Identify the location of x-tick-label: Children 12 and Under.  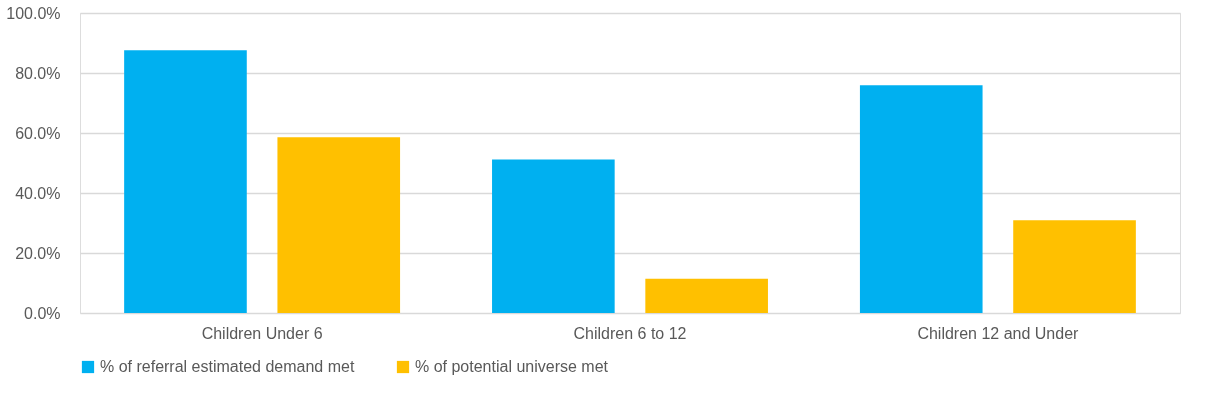
(998, 333).